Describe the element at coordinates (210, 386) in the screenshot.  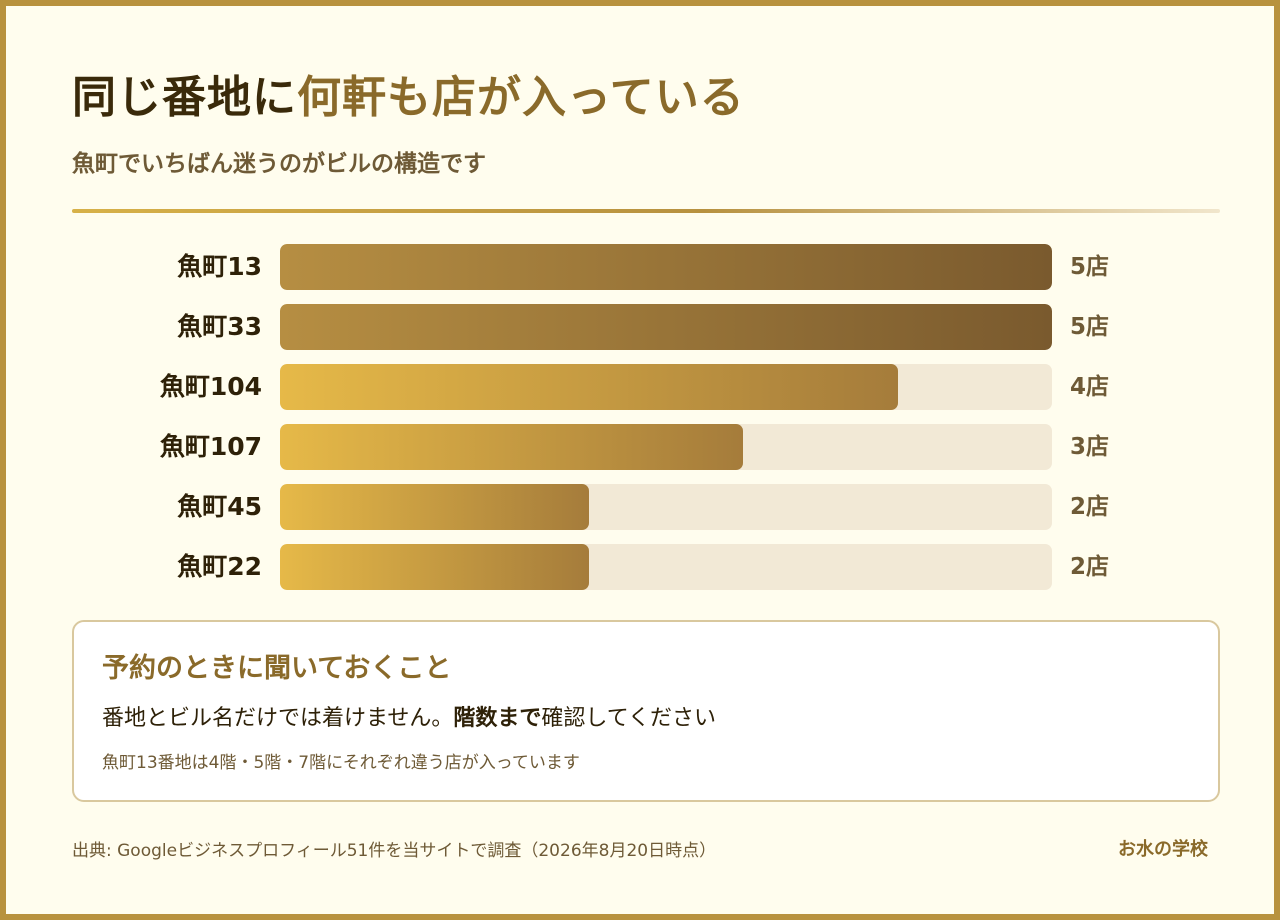
I see `bar-category-label: 魚町104` at that location.